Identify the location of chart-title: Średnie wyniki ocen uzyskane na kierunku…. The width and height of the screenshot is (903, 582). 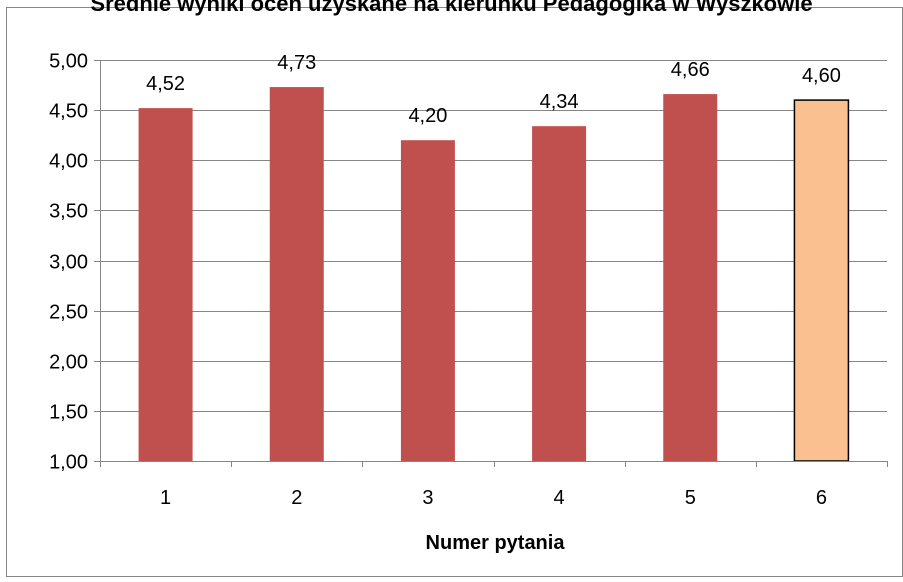
(451, 8).